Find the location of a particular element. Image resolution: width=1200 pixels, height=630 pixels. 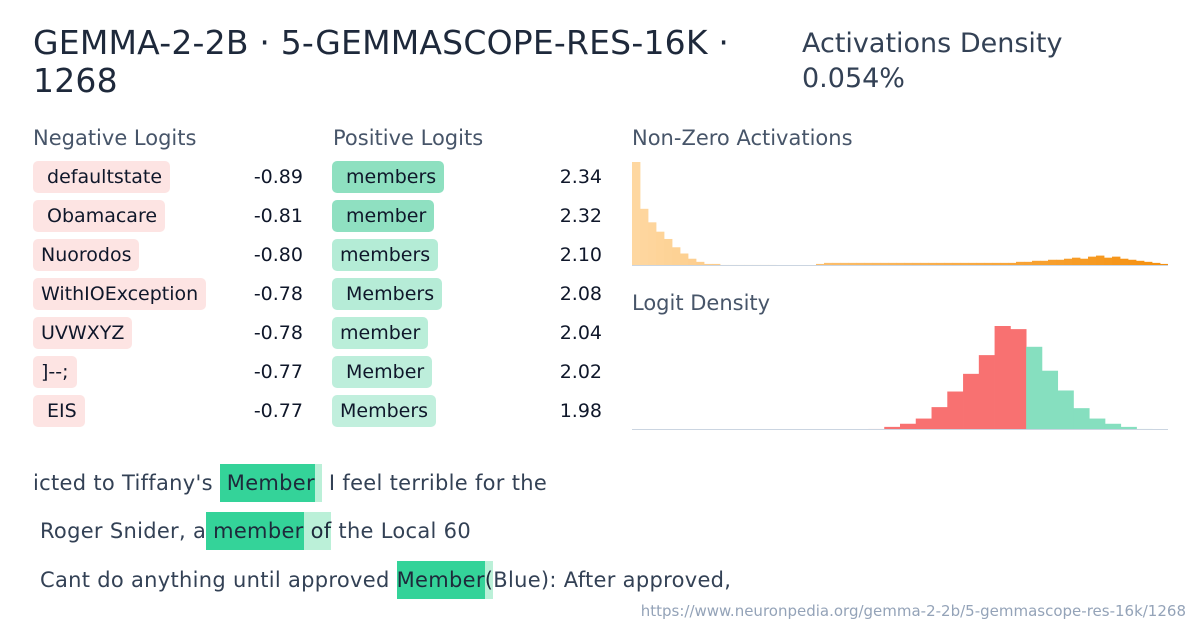

activations-density-value: 0.054% is located at coordinates (853, 78).